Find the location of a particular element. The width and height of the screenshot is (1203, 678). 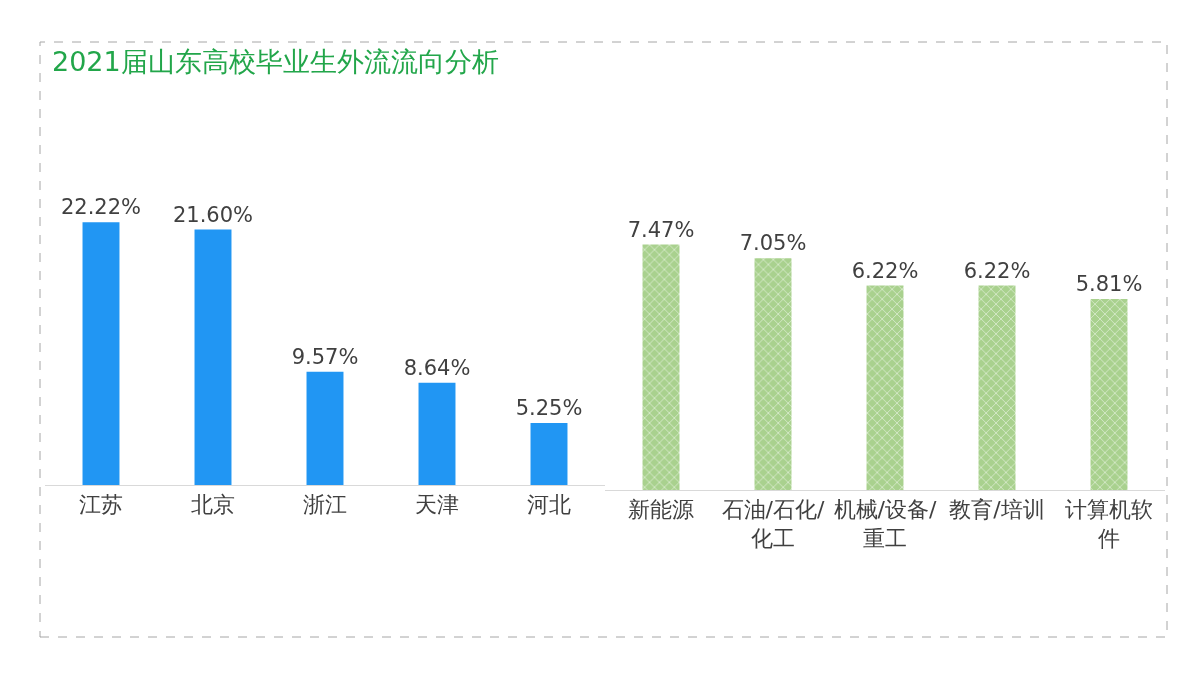

x-tick-label: 江苏 is located at coordinates (101, 505).